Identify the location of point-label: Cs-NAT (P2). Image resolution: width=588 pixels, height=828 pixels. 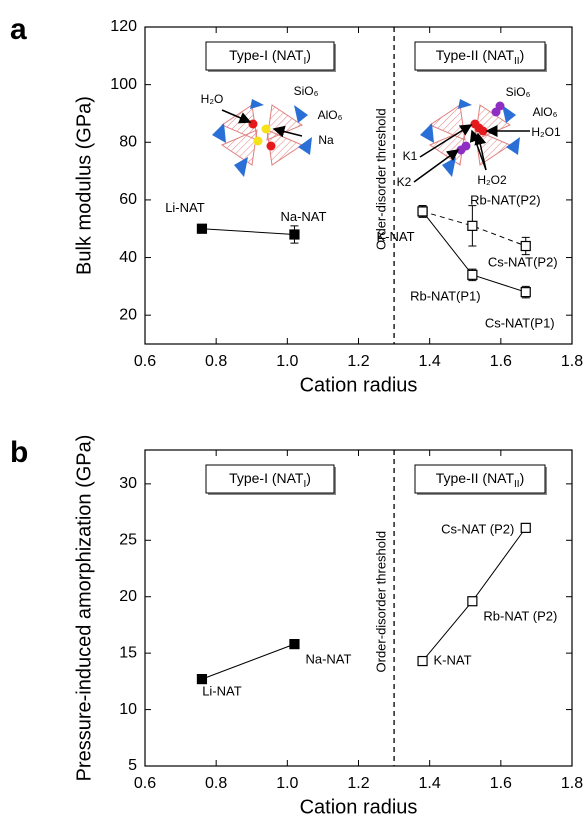
(477, 528).